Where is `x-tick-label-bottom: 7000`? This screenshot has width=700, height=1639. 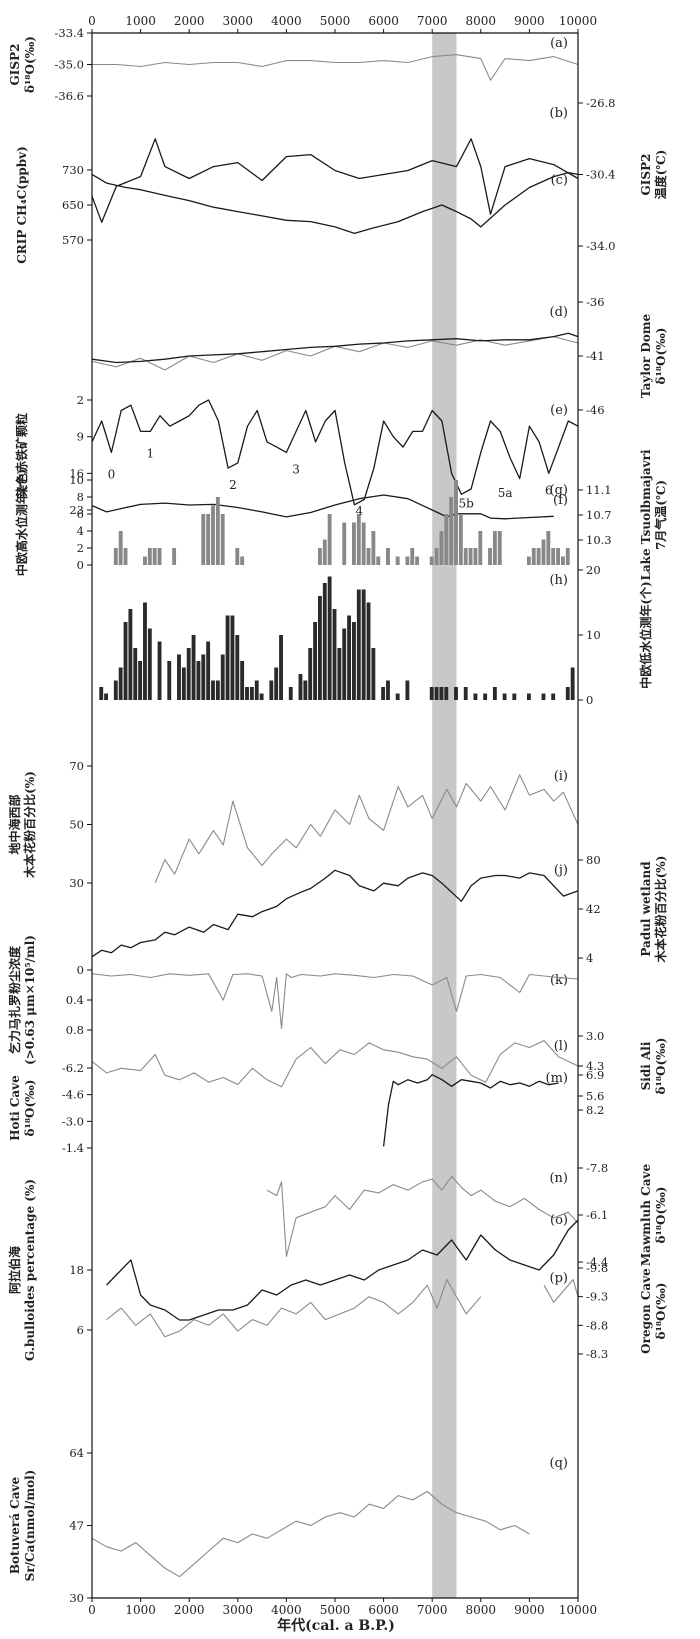 x-tick-label-bottom: 7000 is located at coordinates (432, 1610).